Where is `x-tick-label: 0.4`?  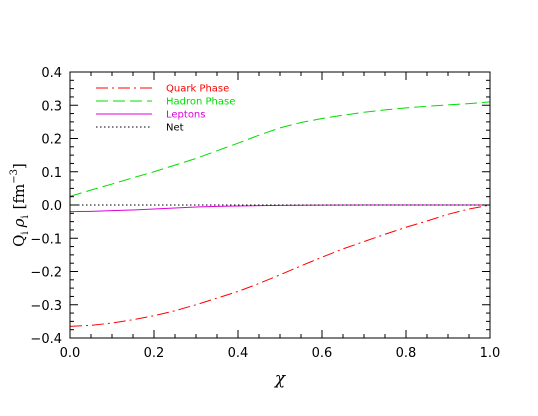
x-tick-label: 0.4 is located at coordinates (238, 353).